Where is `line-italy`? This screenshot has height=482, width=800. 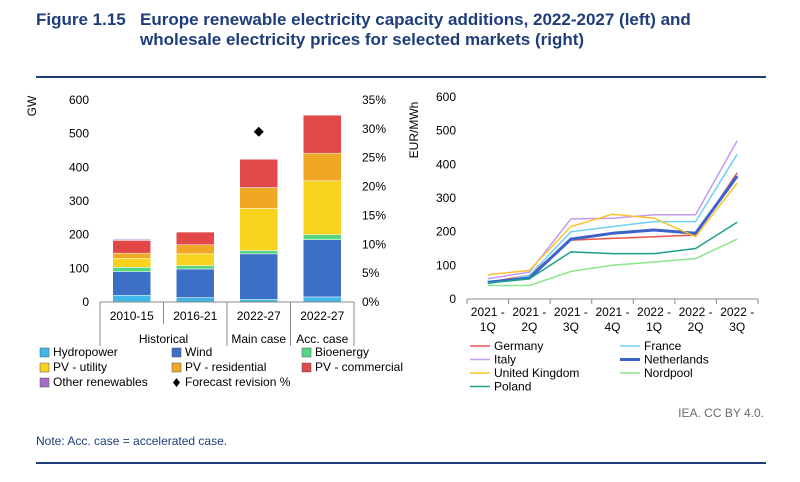 line-italy is located at coordinates (612, 210).